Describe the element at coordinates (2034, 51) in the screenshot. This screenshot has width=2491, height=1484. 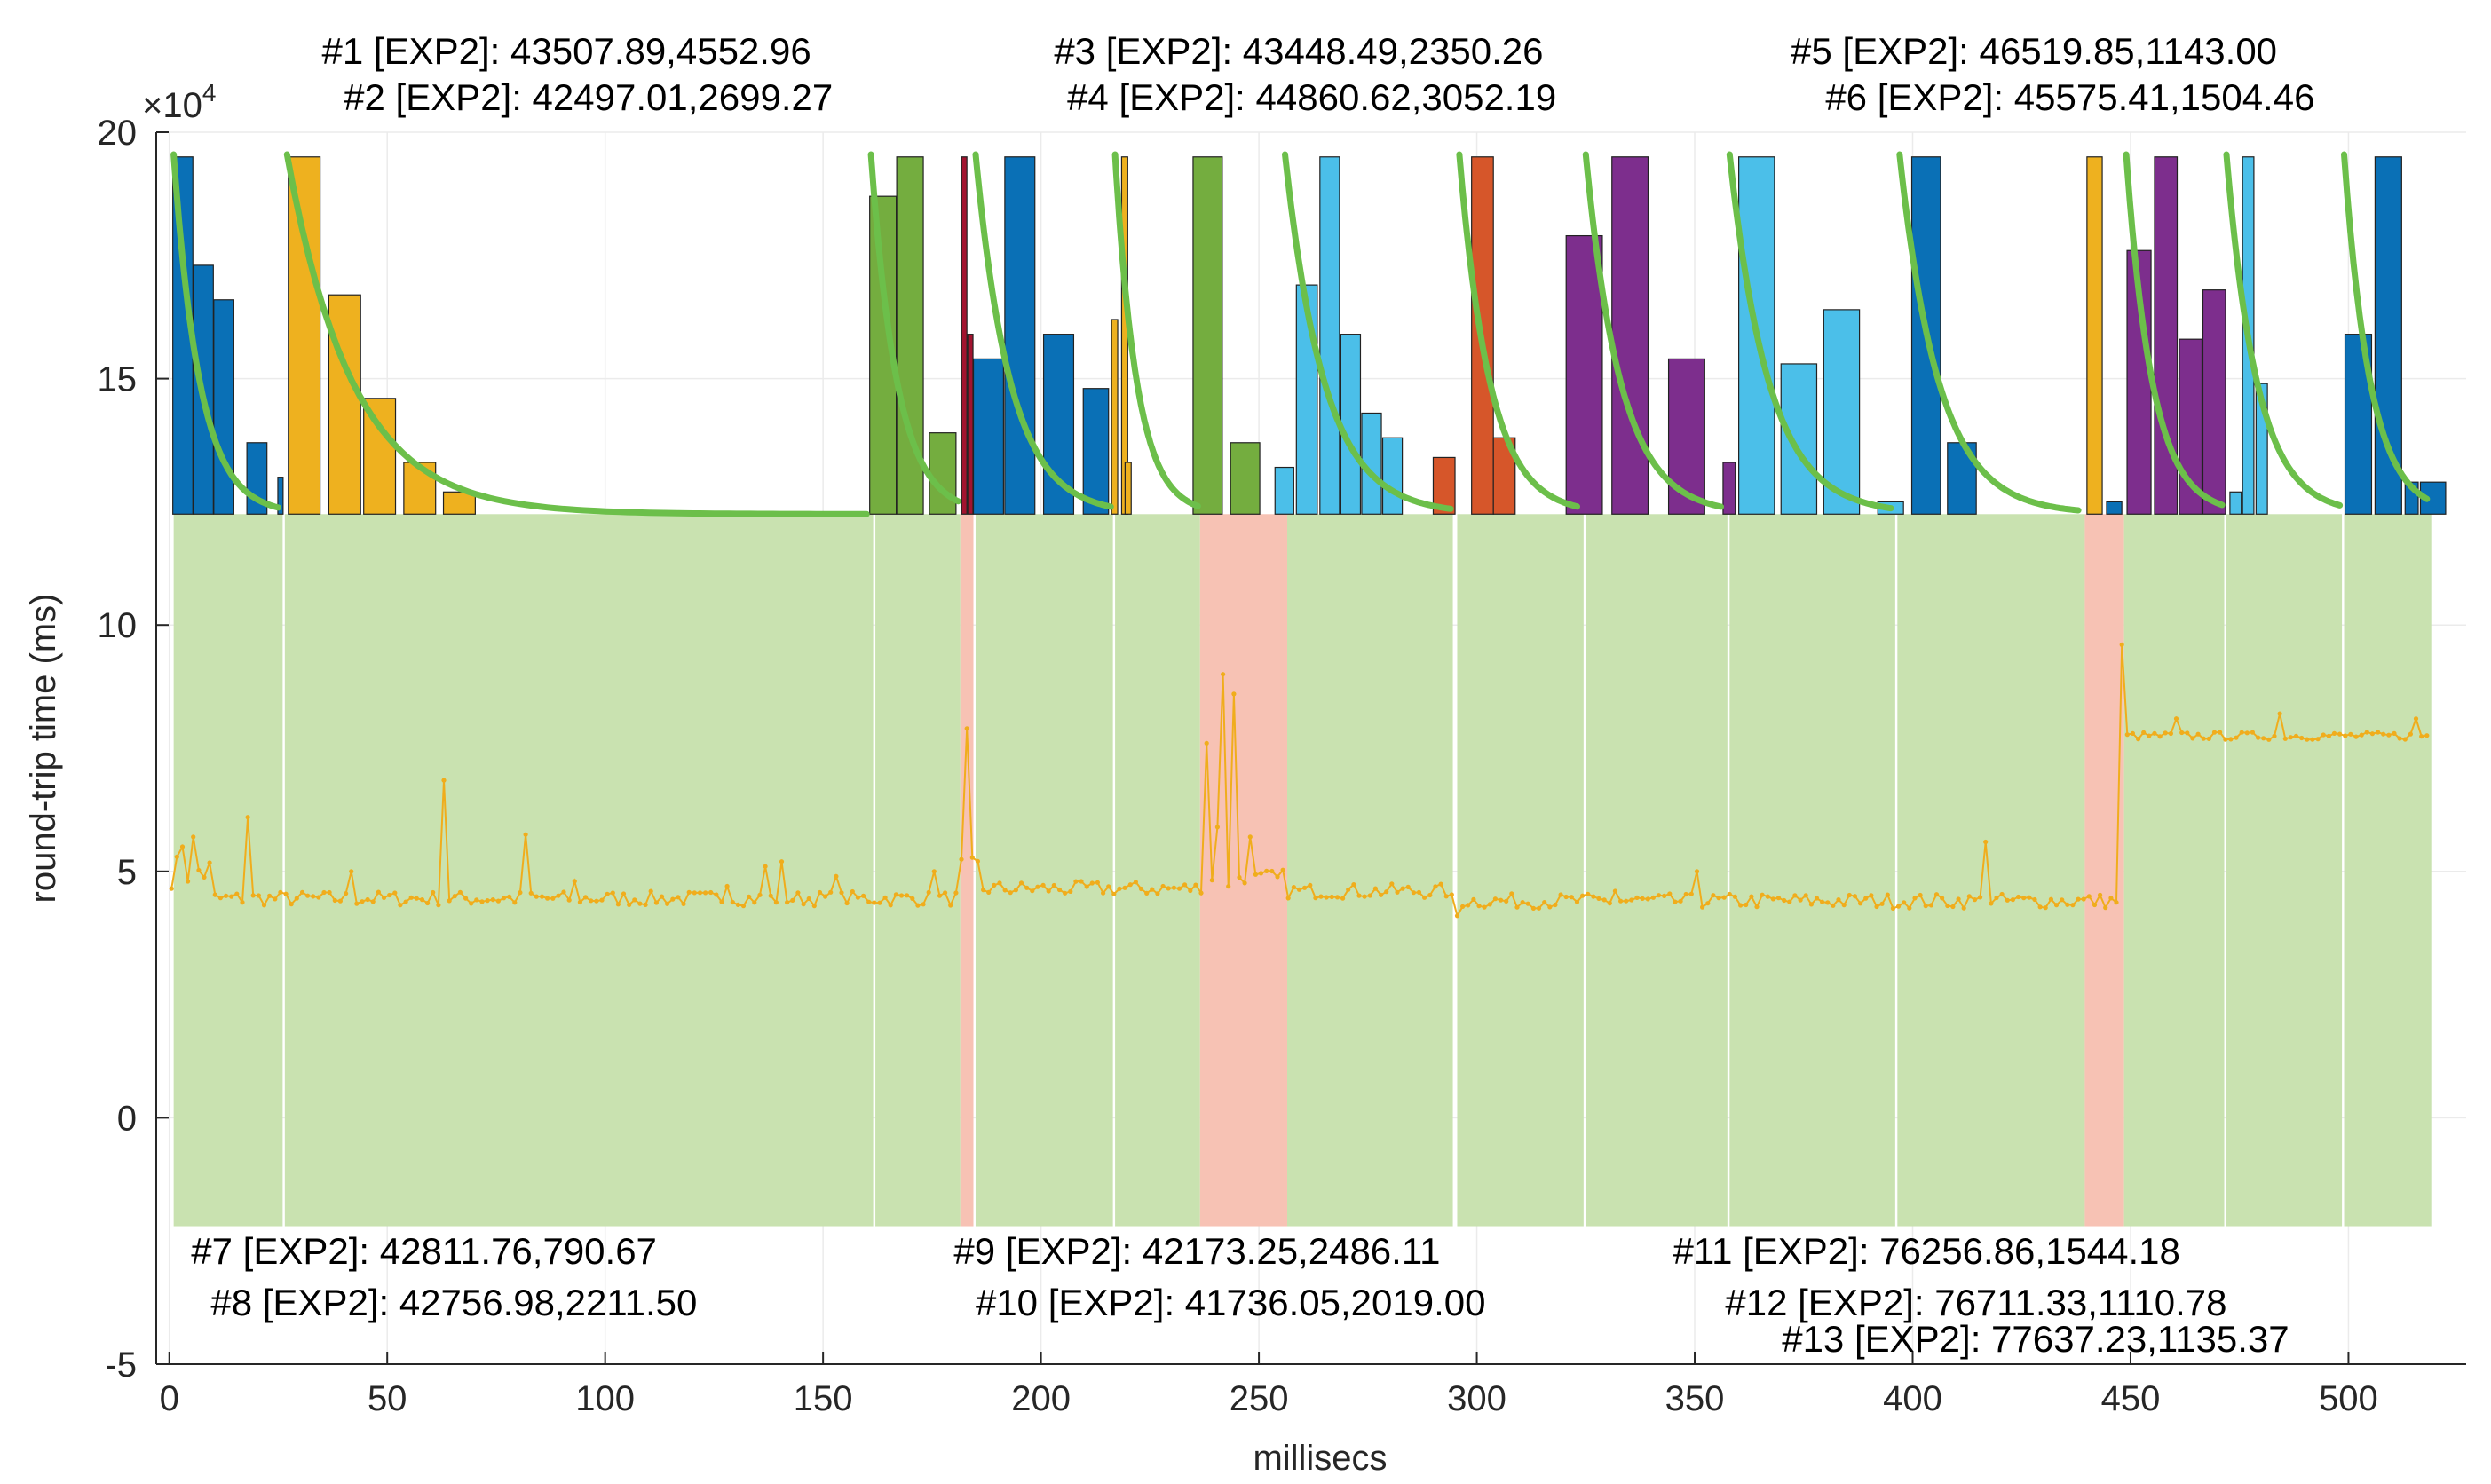
I see `annotation-top-5: #5 [EXP2]: 46519.85,1143.00` at that location.